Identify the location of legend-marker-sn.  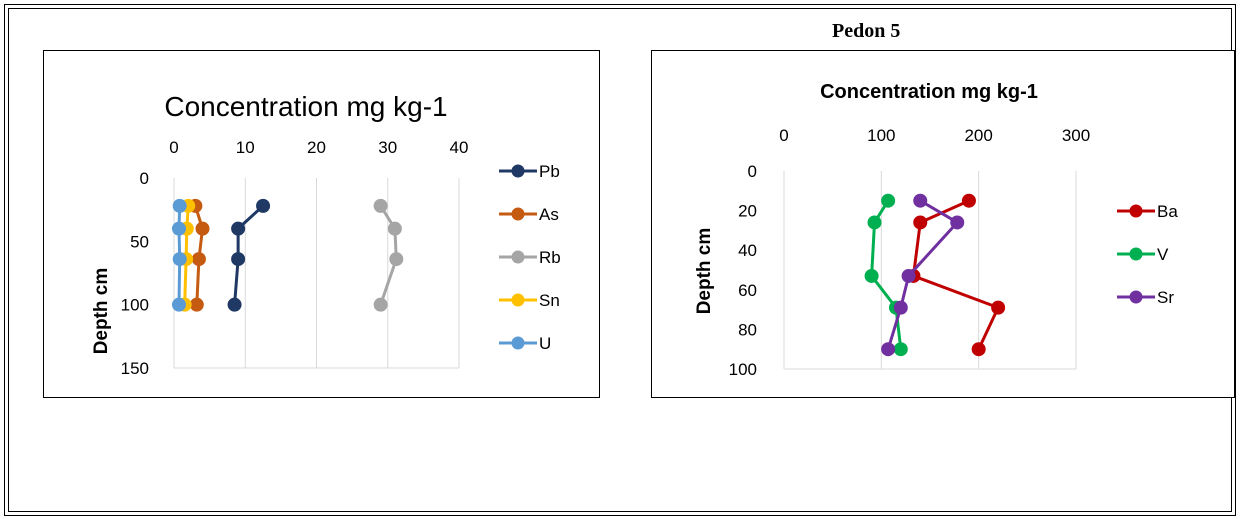
(518, 300).